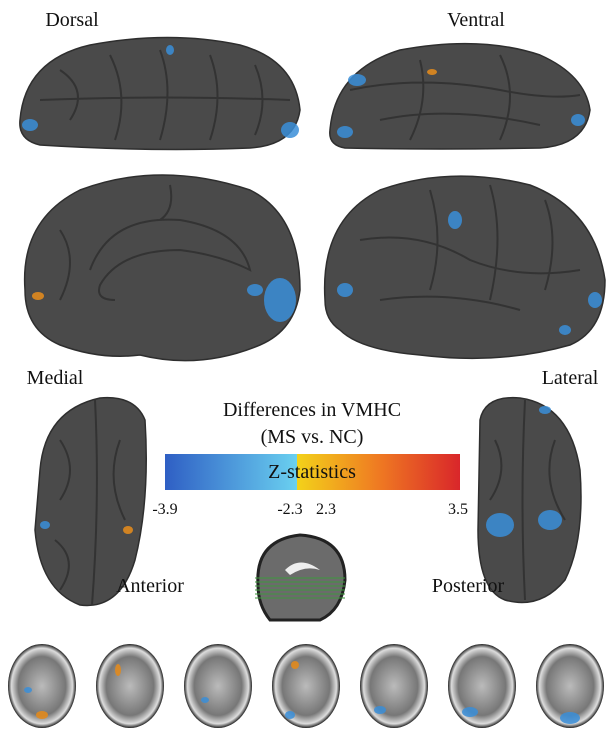 This screenshot has height=731, width=608. Describe the element at coordinates (162, 268) in the screenshot. I see `medial-view` at that location.